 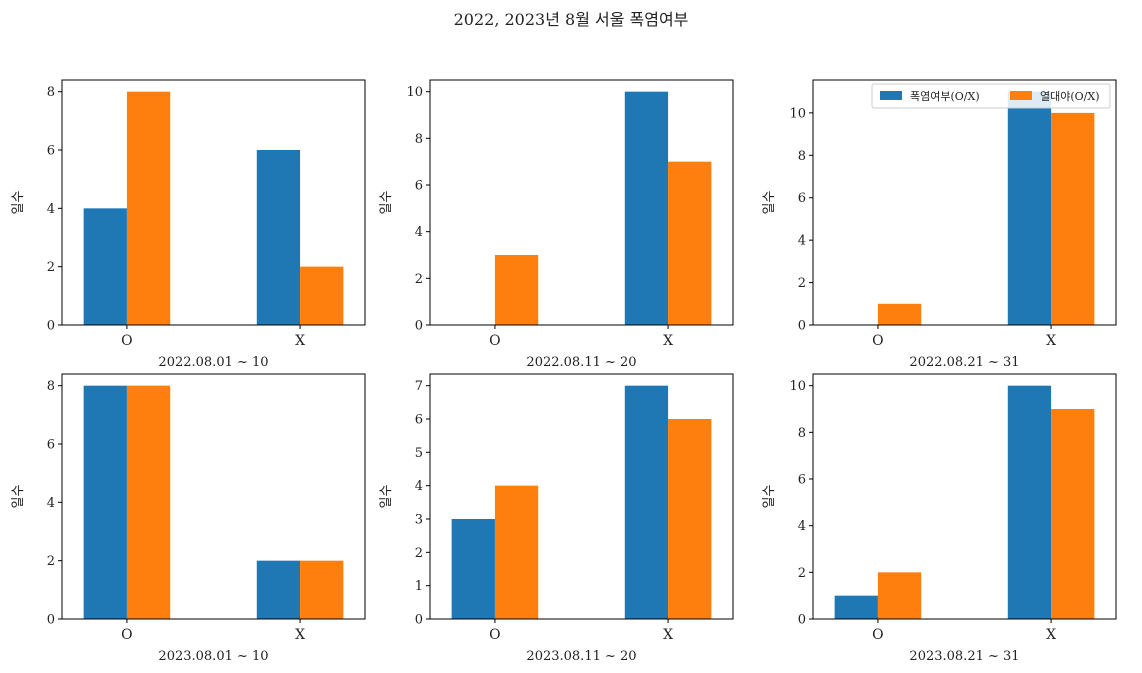 What do you see at coordinates (571, 19) in the screenshot?
I see `figure-title: 2022, 2023년 8월 서울 폭염여부` at bounding box center [571, 19].